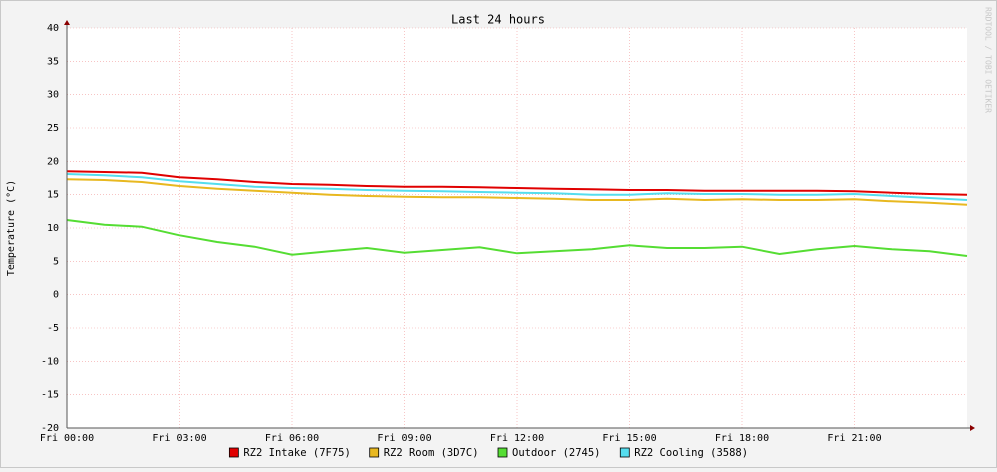  I want to click on y-tick-label: -5, so click(53, 328).